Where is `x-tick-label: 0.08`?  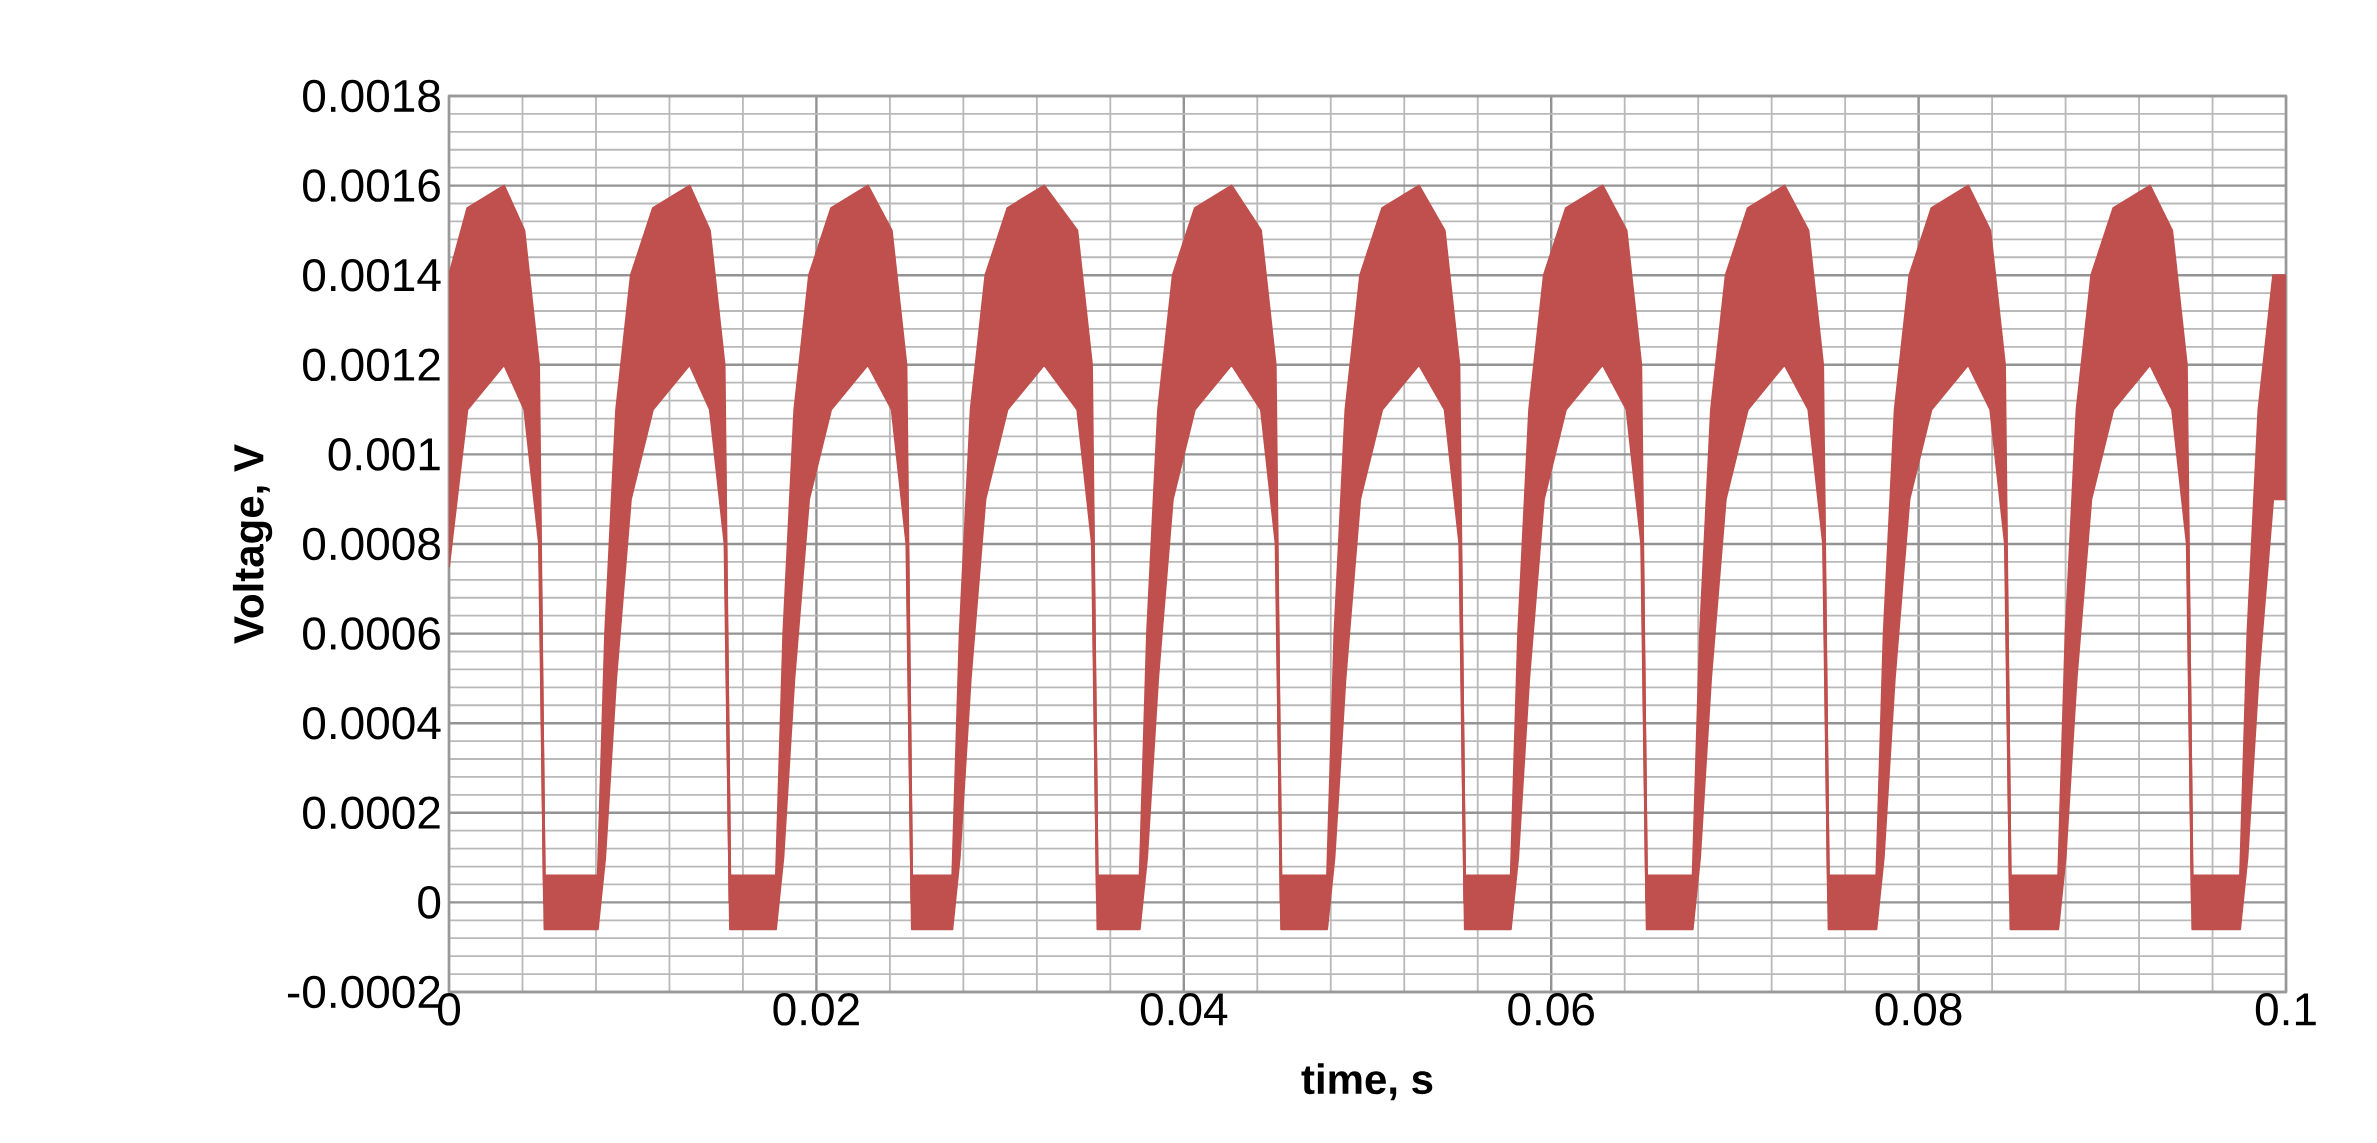 x-tick-label: 0.08 is located at coordinates (1918, 1009).